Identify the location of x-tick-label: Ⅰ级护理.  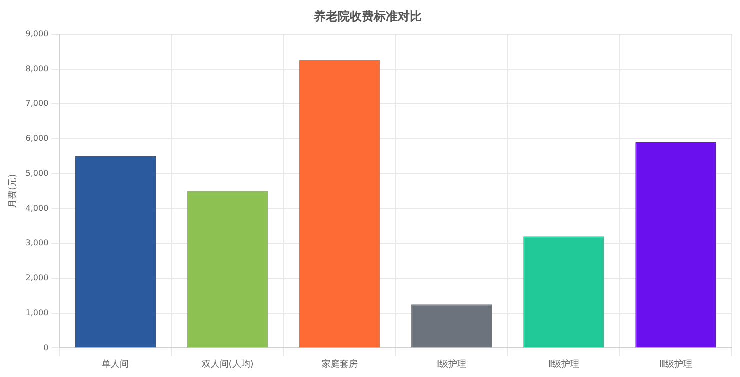
(452, 364).